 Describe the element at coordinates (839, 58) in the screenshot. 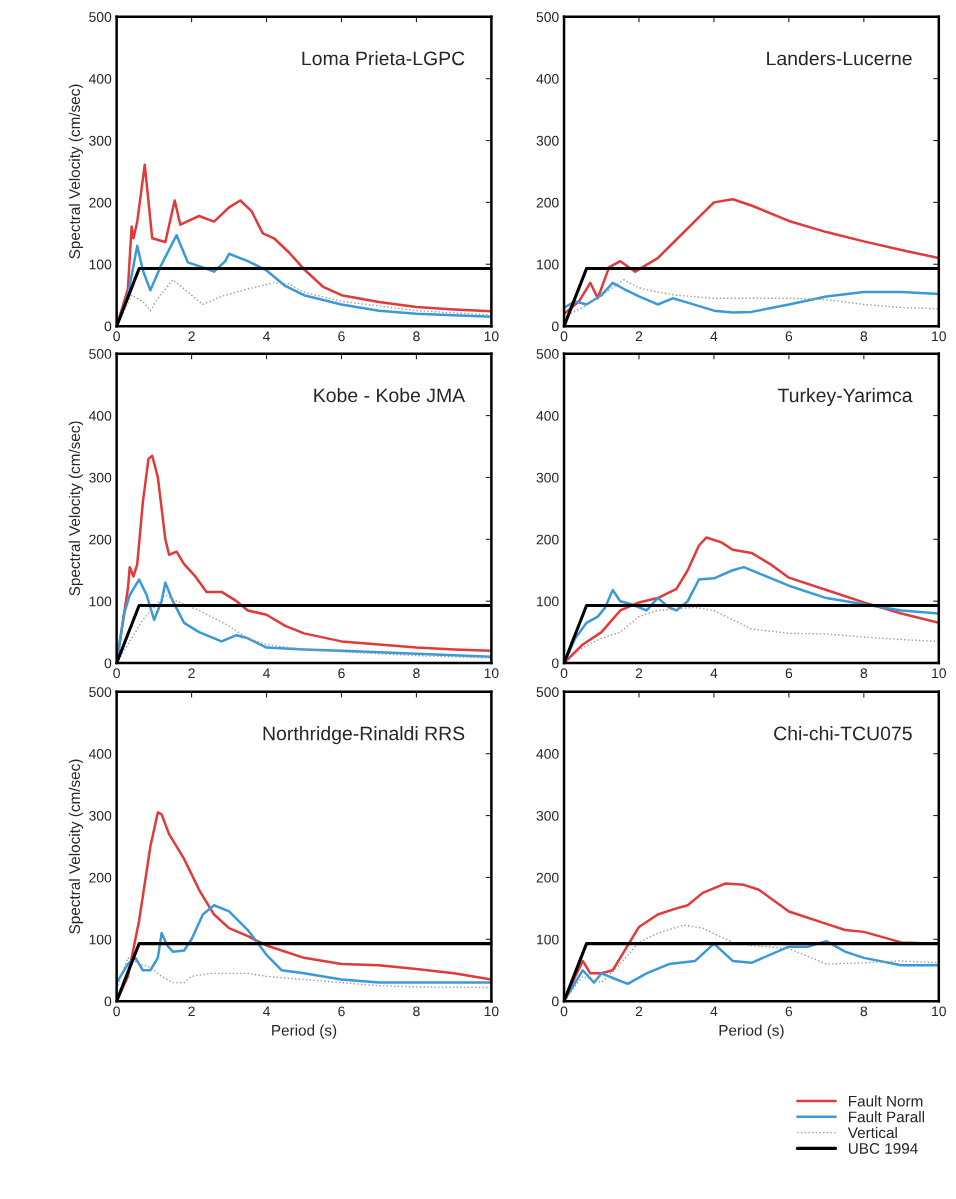

I see `text: Landers-Lucerne` at that location.